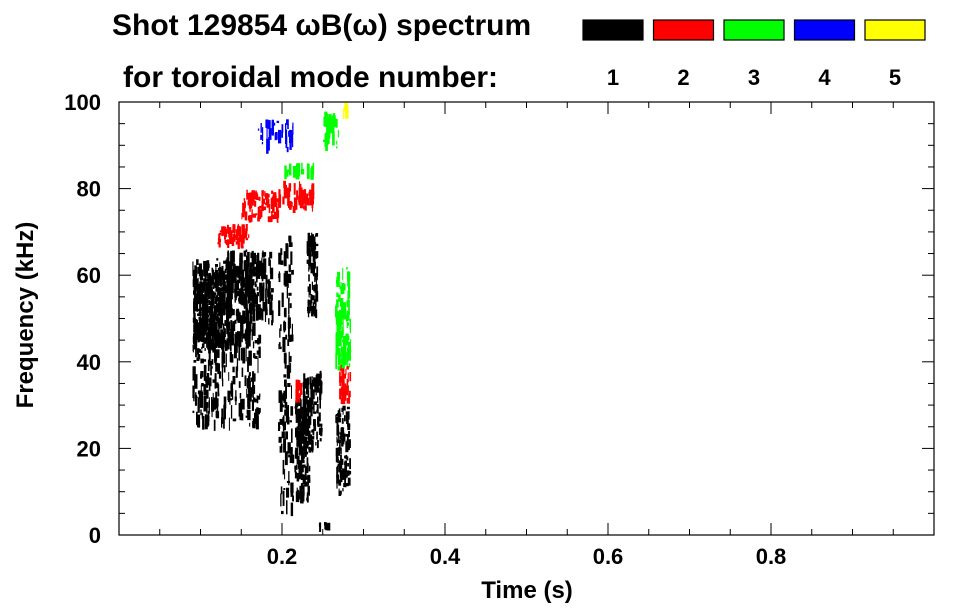 This screenshot has height=615, width=963. I want to click on spectrogram-area, so click(272, 317).